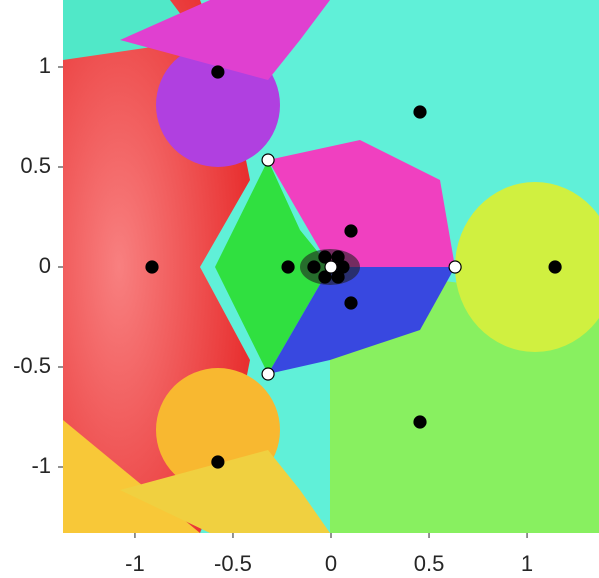  What do you see at coordinates (32, 365) in the screenshot?
I see `y-tick-label: -0.5` at bounding box center [32, 365].